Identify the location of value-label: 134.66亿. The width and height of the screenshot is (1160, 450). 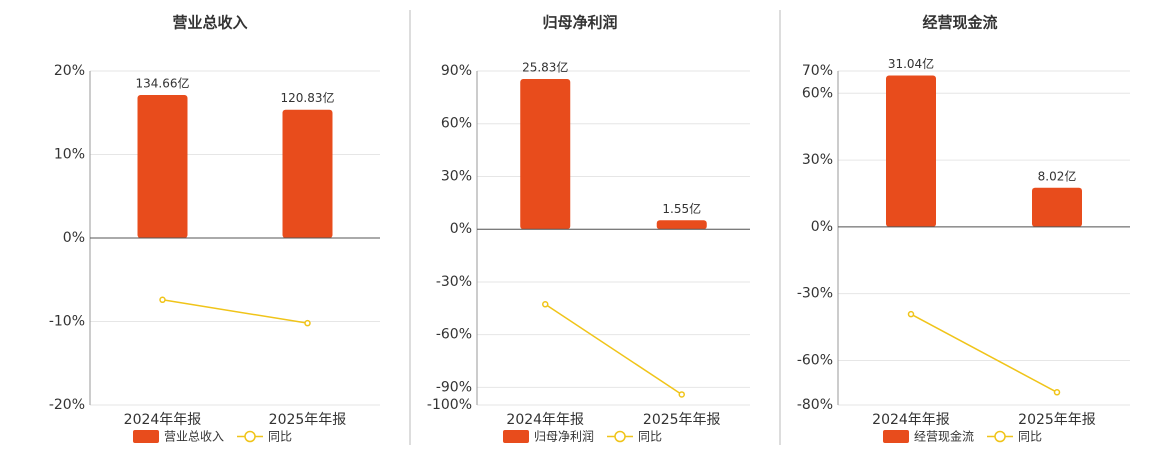
(163, 83).